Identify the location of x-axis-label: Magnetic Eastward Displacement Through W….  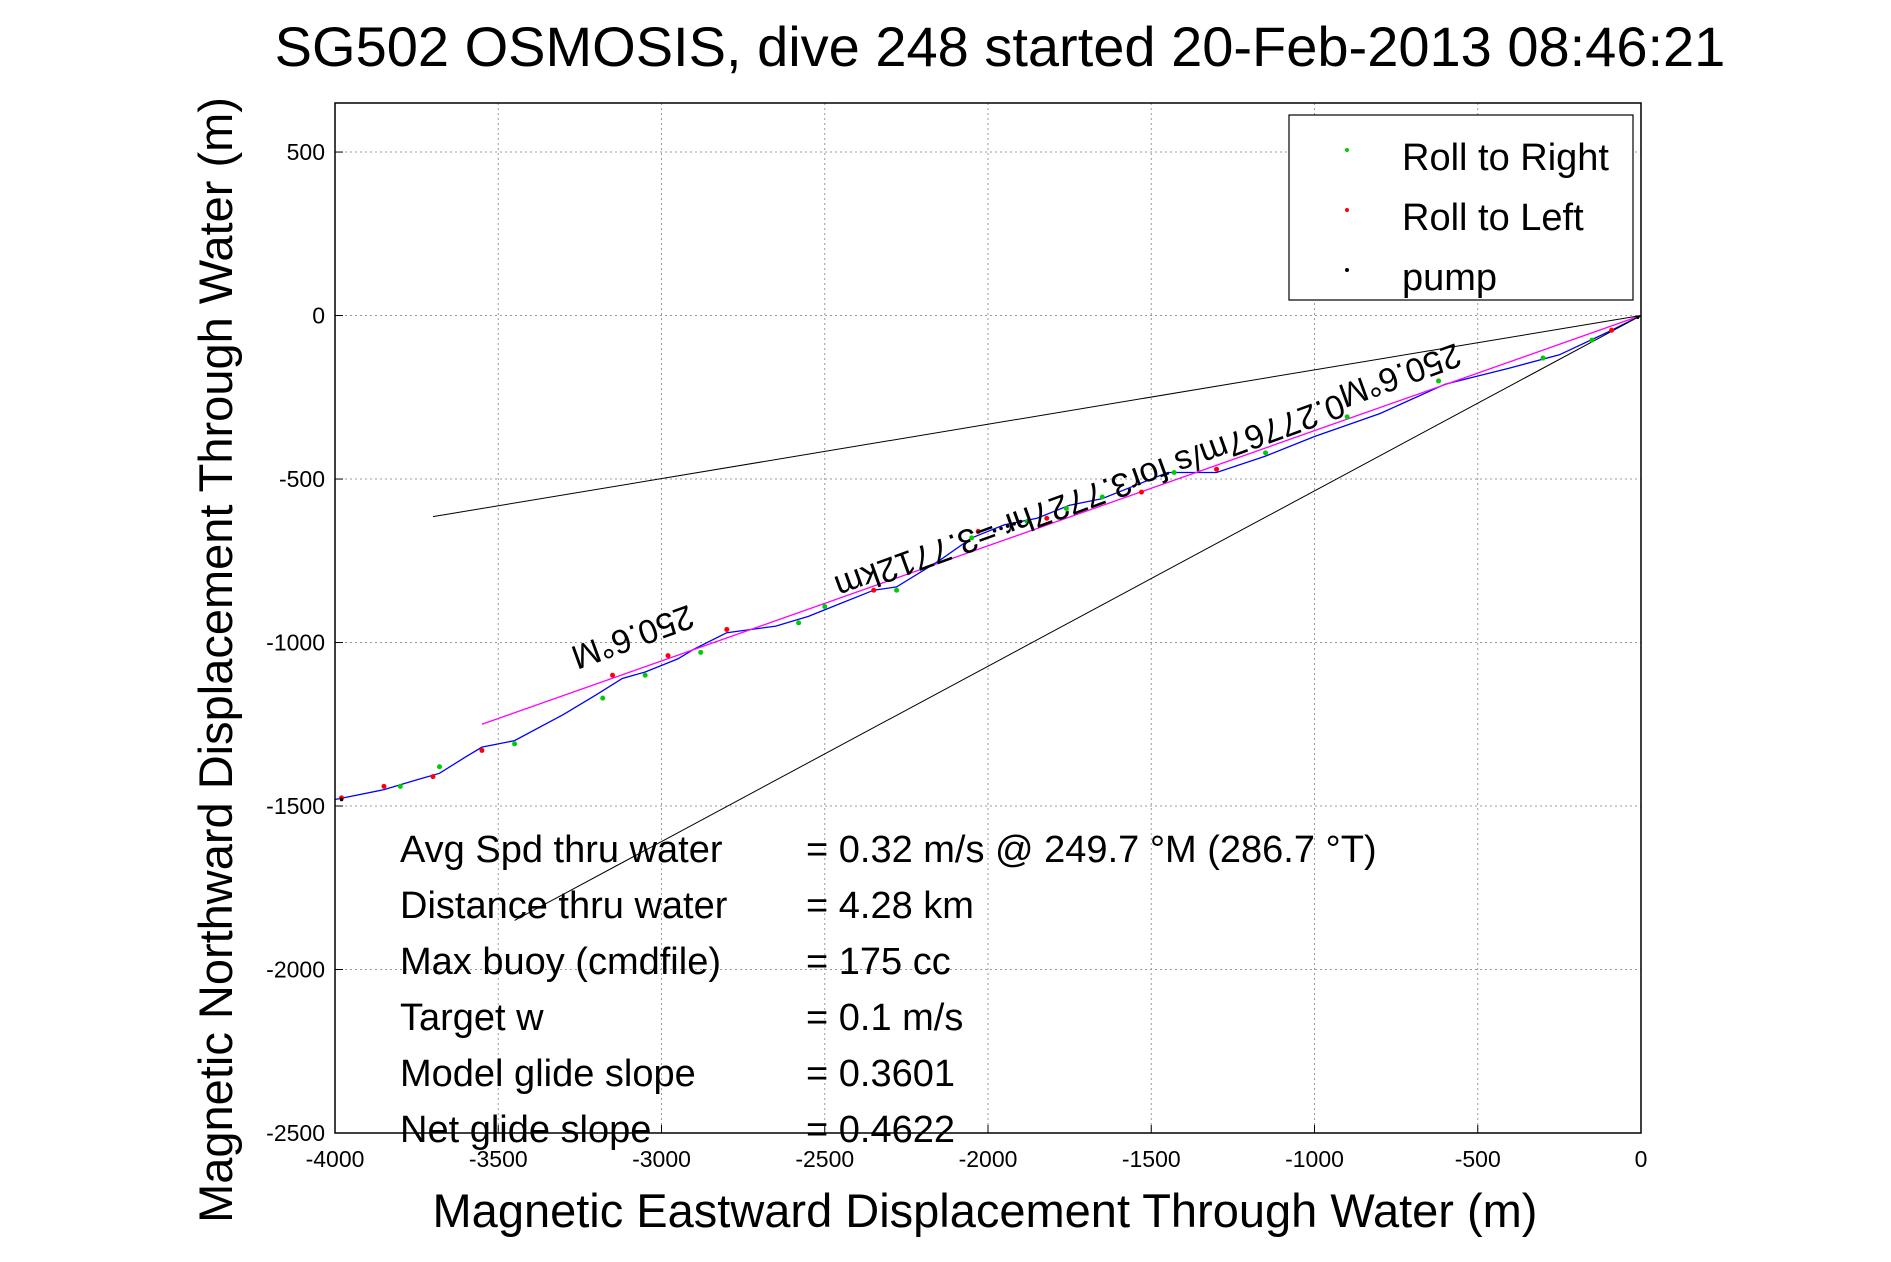
(985, 1210).